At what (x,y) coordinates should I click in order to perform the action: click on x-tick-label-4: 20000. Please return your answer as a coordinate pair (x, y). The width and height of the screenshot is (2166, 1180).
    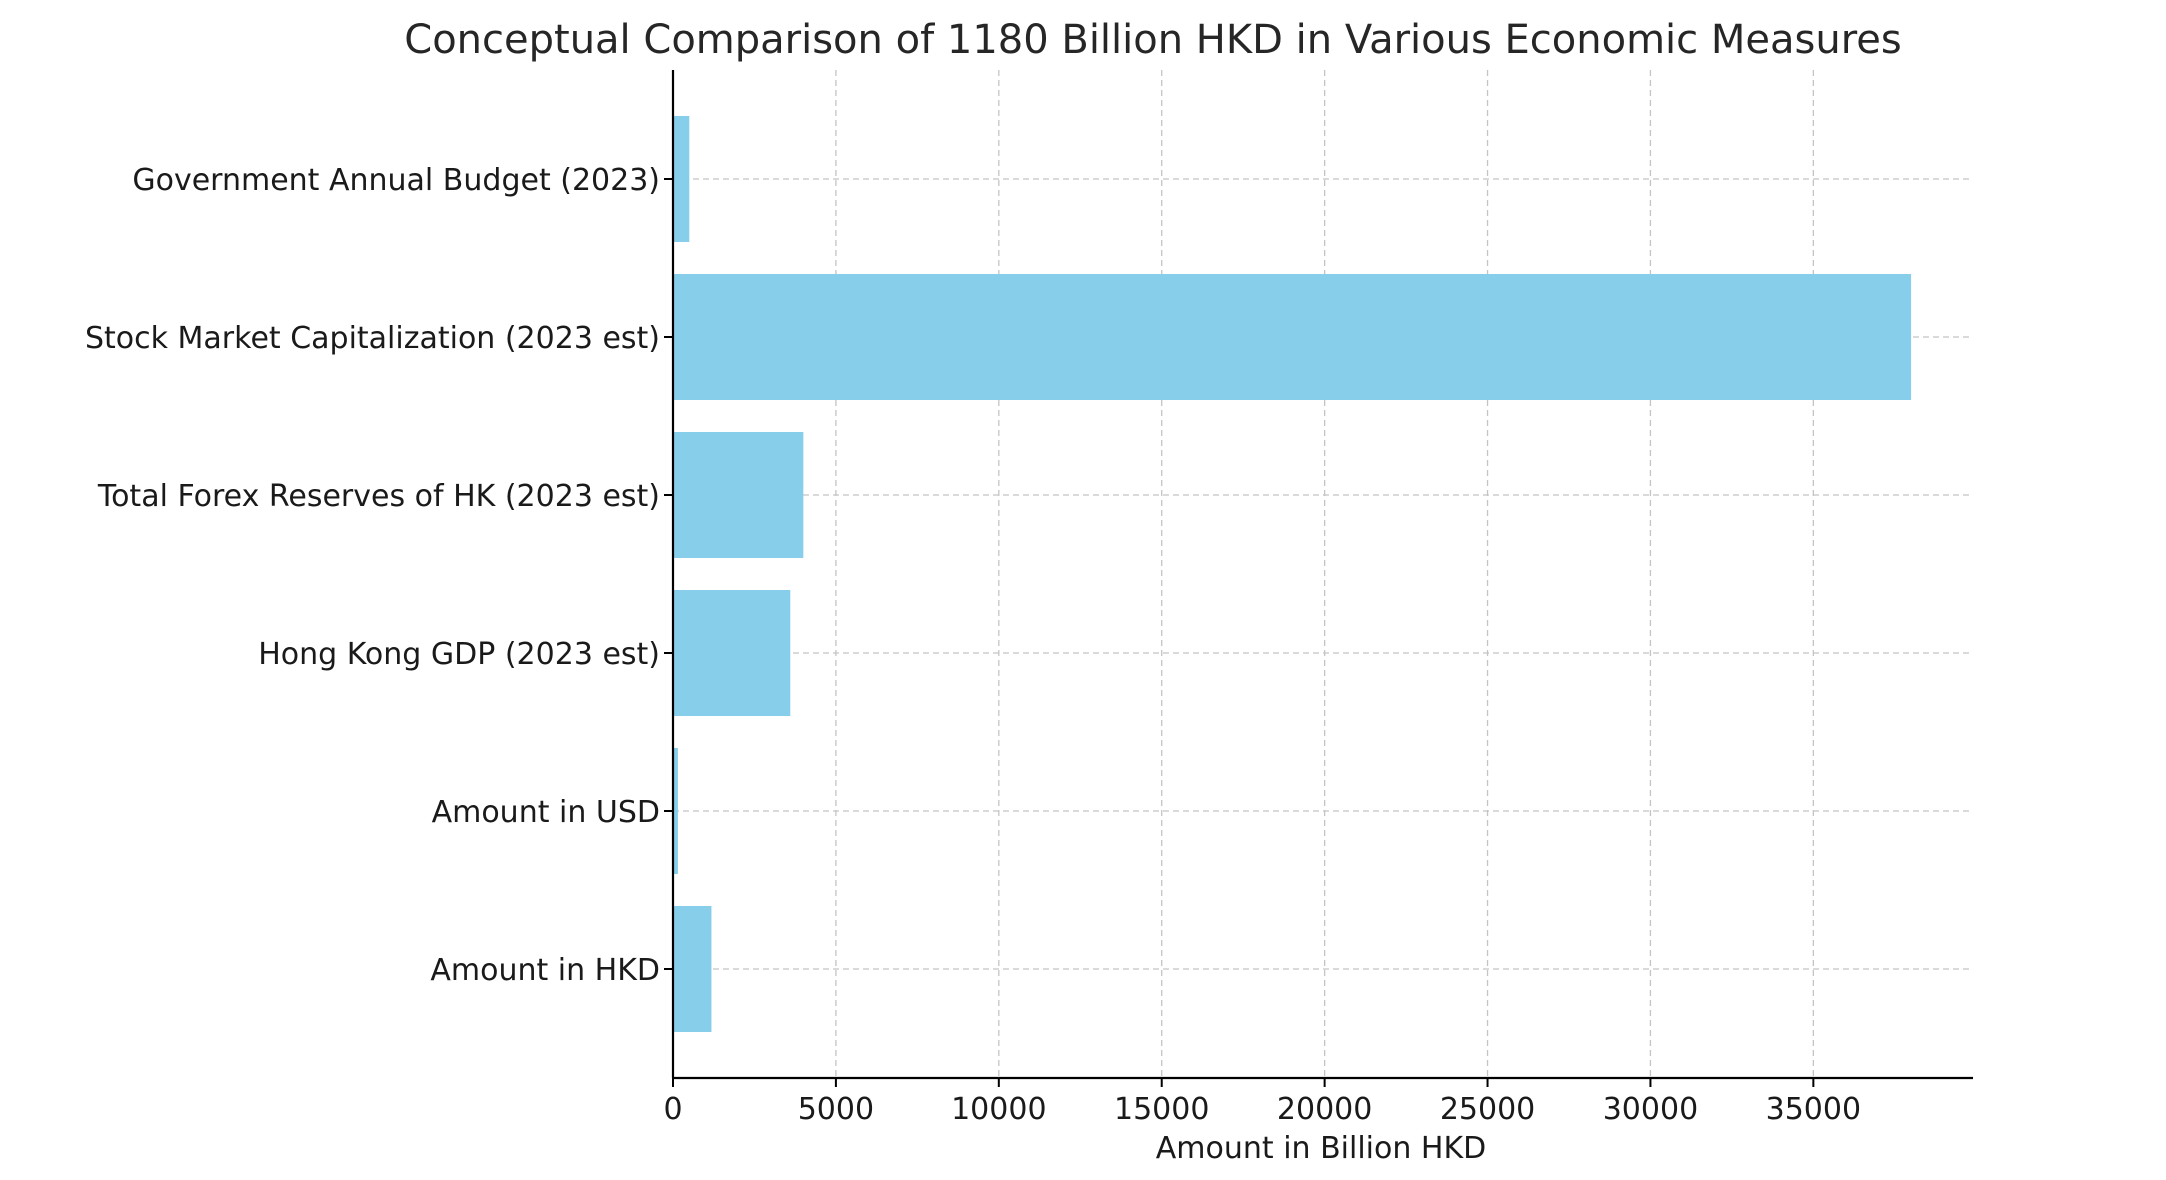
    Looking at the image, I should click on (1324, 1109).